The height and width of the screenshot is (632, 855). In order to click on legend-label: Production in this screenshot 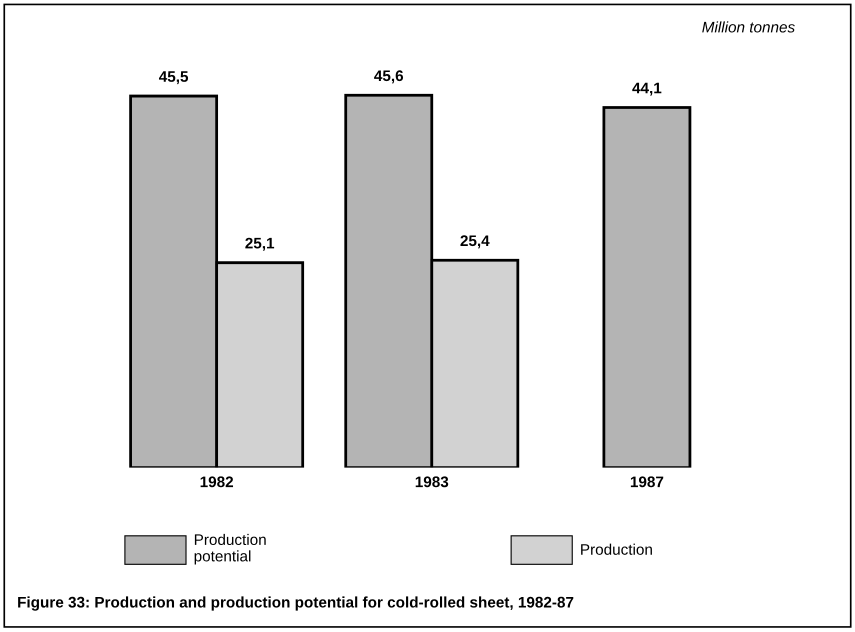, I will do `click(616, 549)`.